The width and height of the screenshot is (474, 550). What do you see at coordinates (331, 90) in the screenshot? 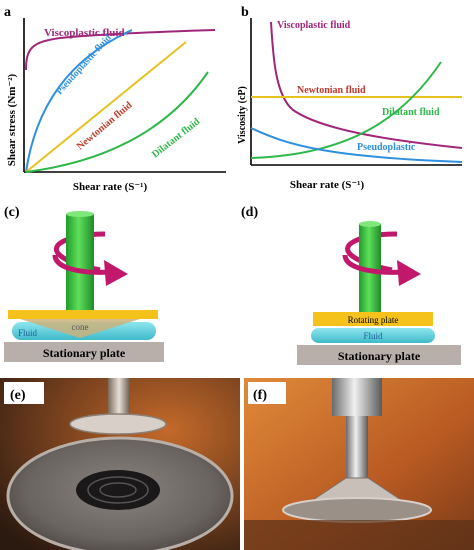
I see `label-newtonian: Newtonian fluid` at bounding box center [331, 90].